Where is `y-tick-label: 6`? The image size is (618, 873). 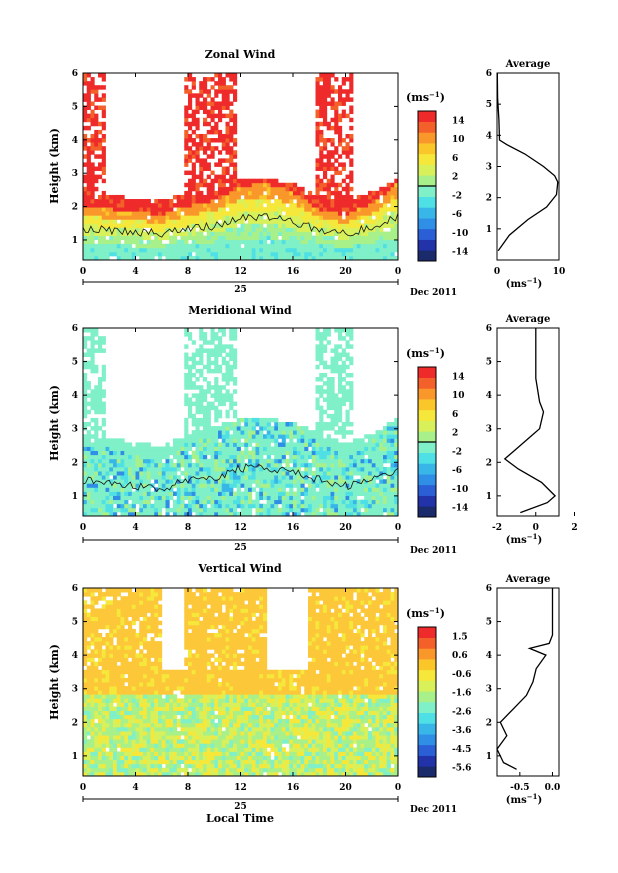 y-tick-label: 6 is located at coordinates (75, 74).